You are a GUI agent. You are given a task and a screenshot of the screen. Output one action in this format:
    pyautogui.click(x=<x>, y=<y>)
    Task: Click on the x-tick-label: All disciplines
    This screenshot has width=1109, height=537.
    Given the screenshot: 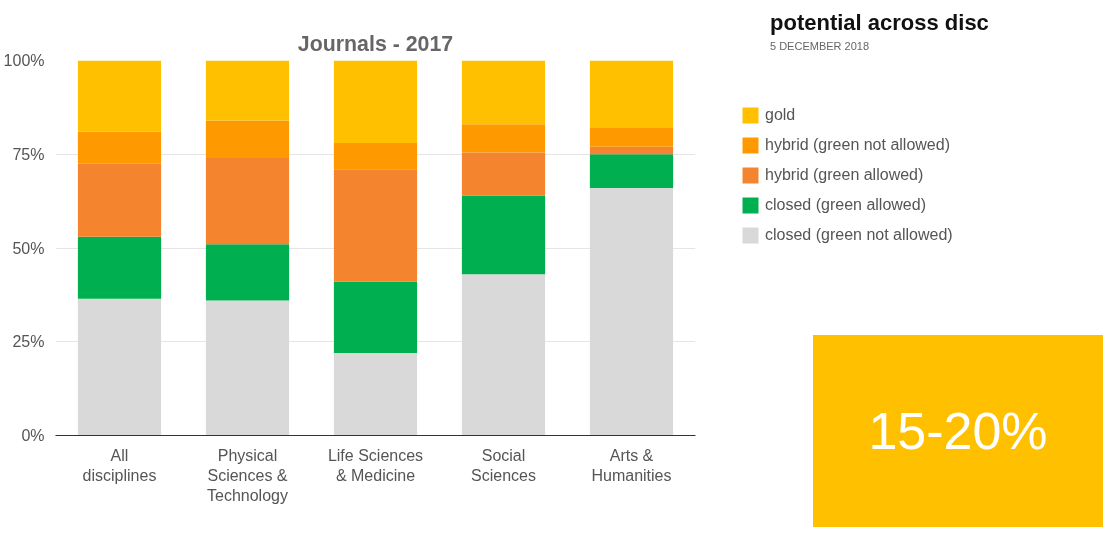 What is the action you would take?
    pyautogui.click(x=119, y=465)
    